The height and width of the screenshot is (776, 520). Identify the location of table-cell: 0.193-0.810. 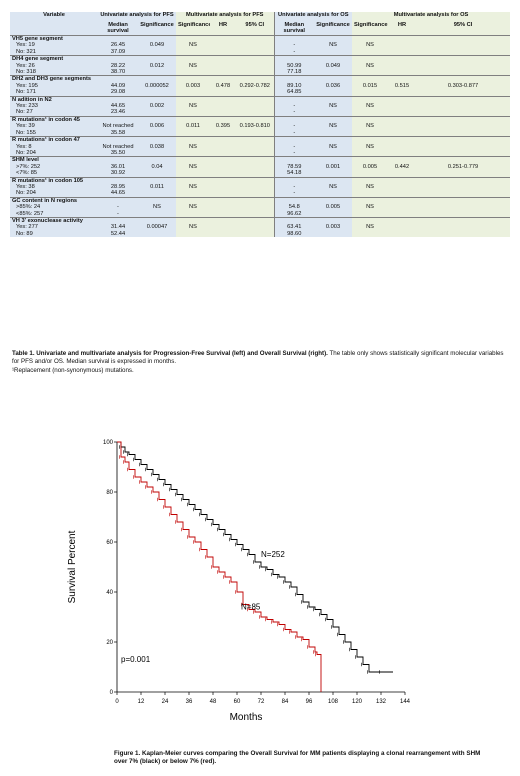
(255, 126).